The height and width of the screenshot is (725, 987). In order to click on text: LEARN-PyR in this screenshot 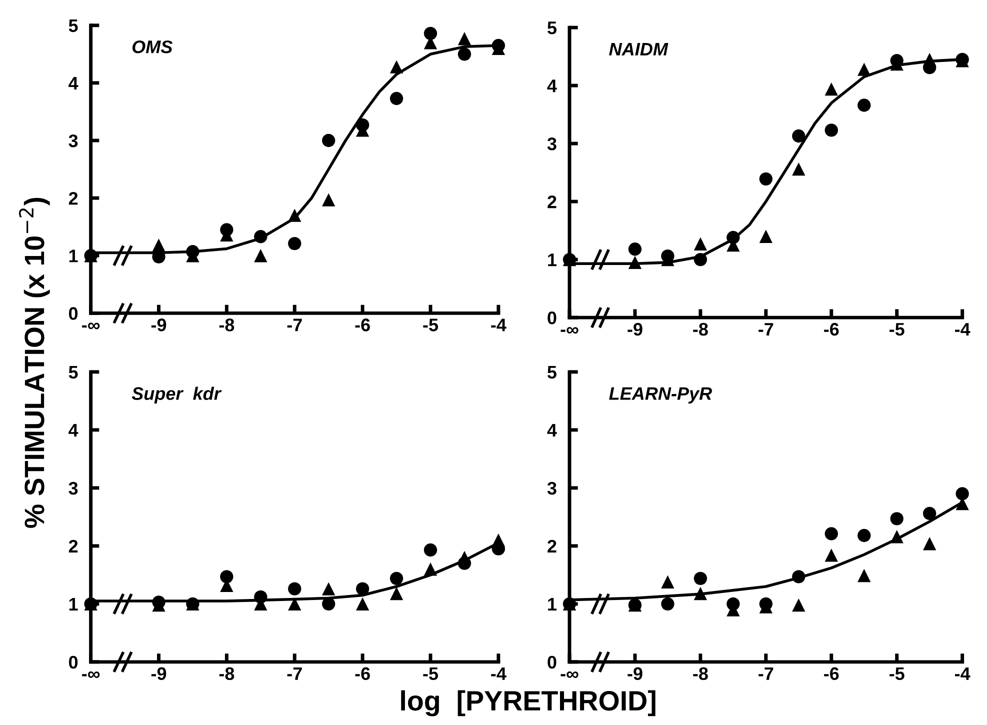, I will do `click(660, 395)`.